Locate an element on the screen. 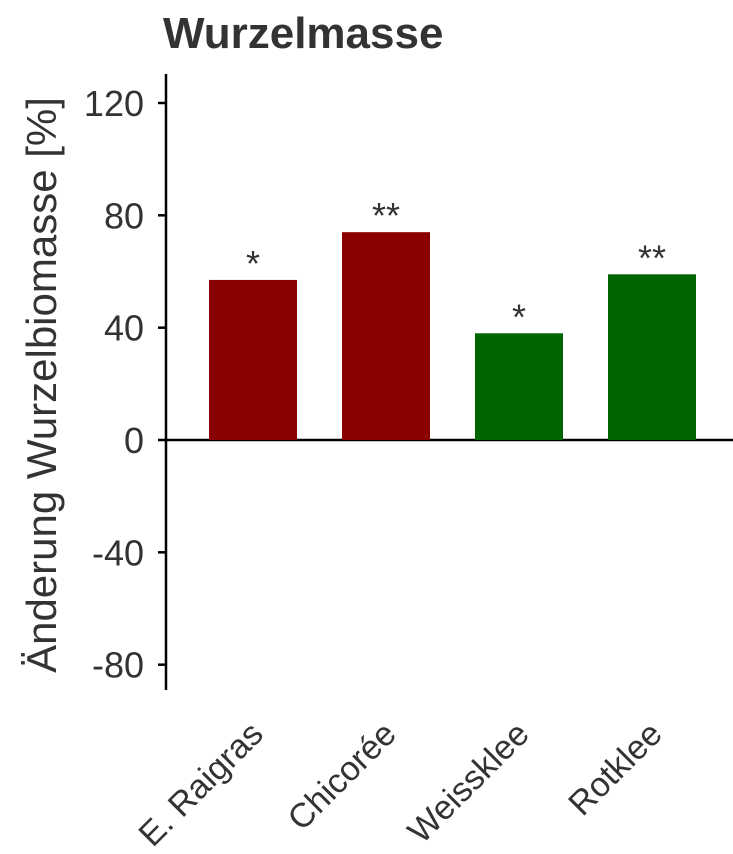 The image size is (733, 854). y-tick-label: 80 is located at coordinates (124, 215).